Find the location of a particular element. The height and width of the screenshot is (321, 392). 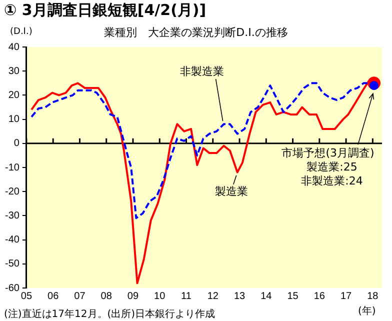

x-tick-label: 06 is located at coordinates (54, 296).